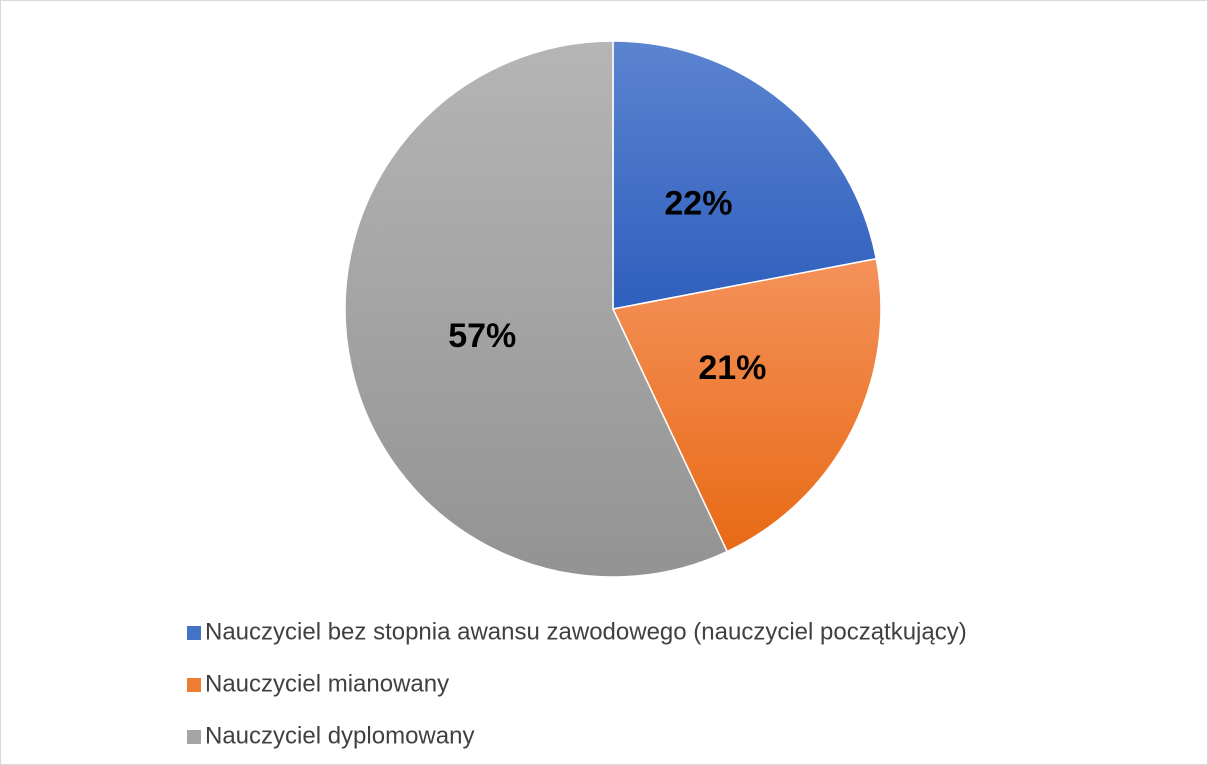 The height and width of the screenshot is (765, 1208). Describe the element at coordinates (482, 336) in the screenshot. I see `value-label: 57%` at that location.